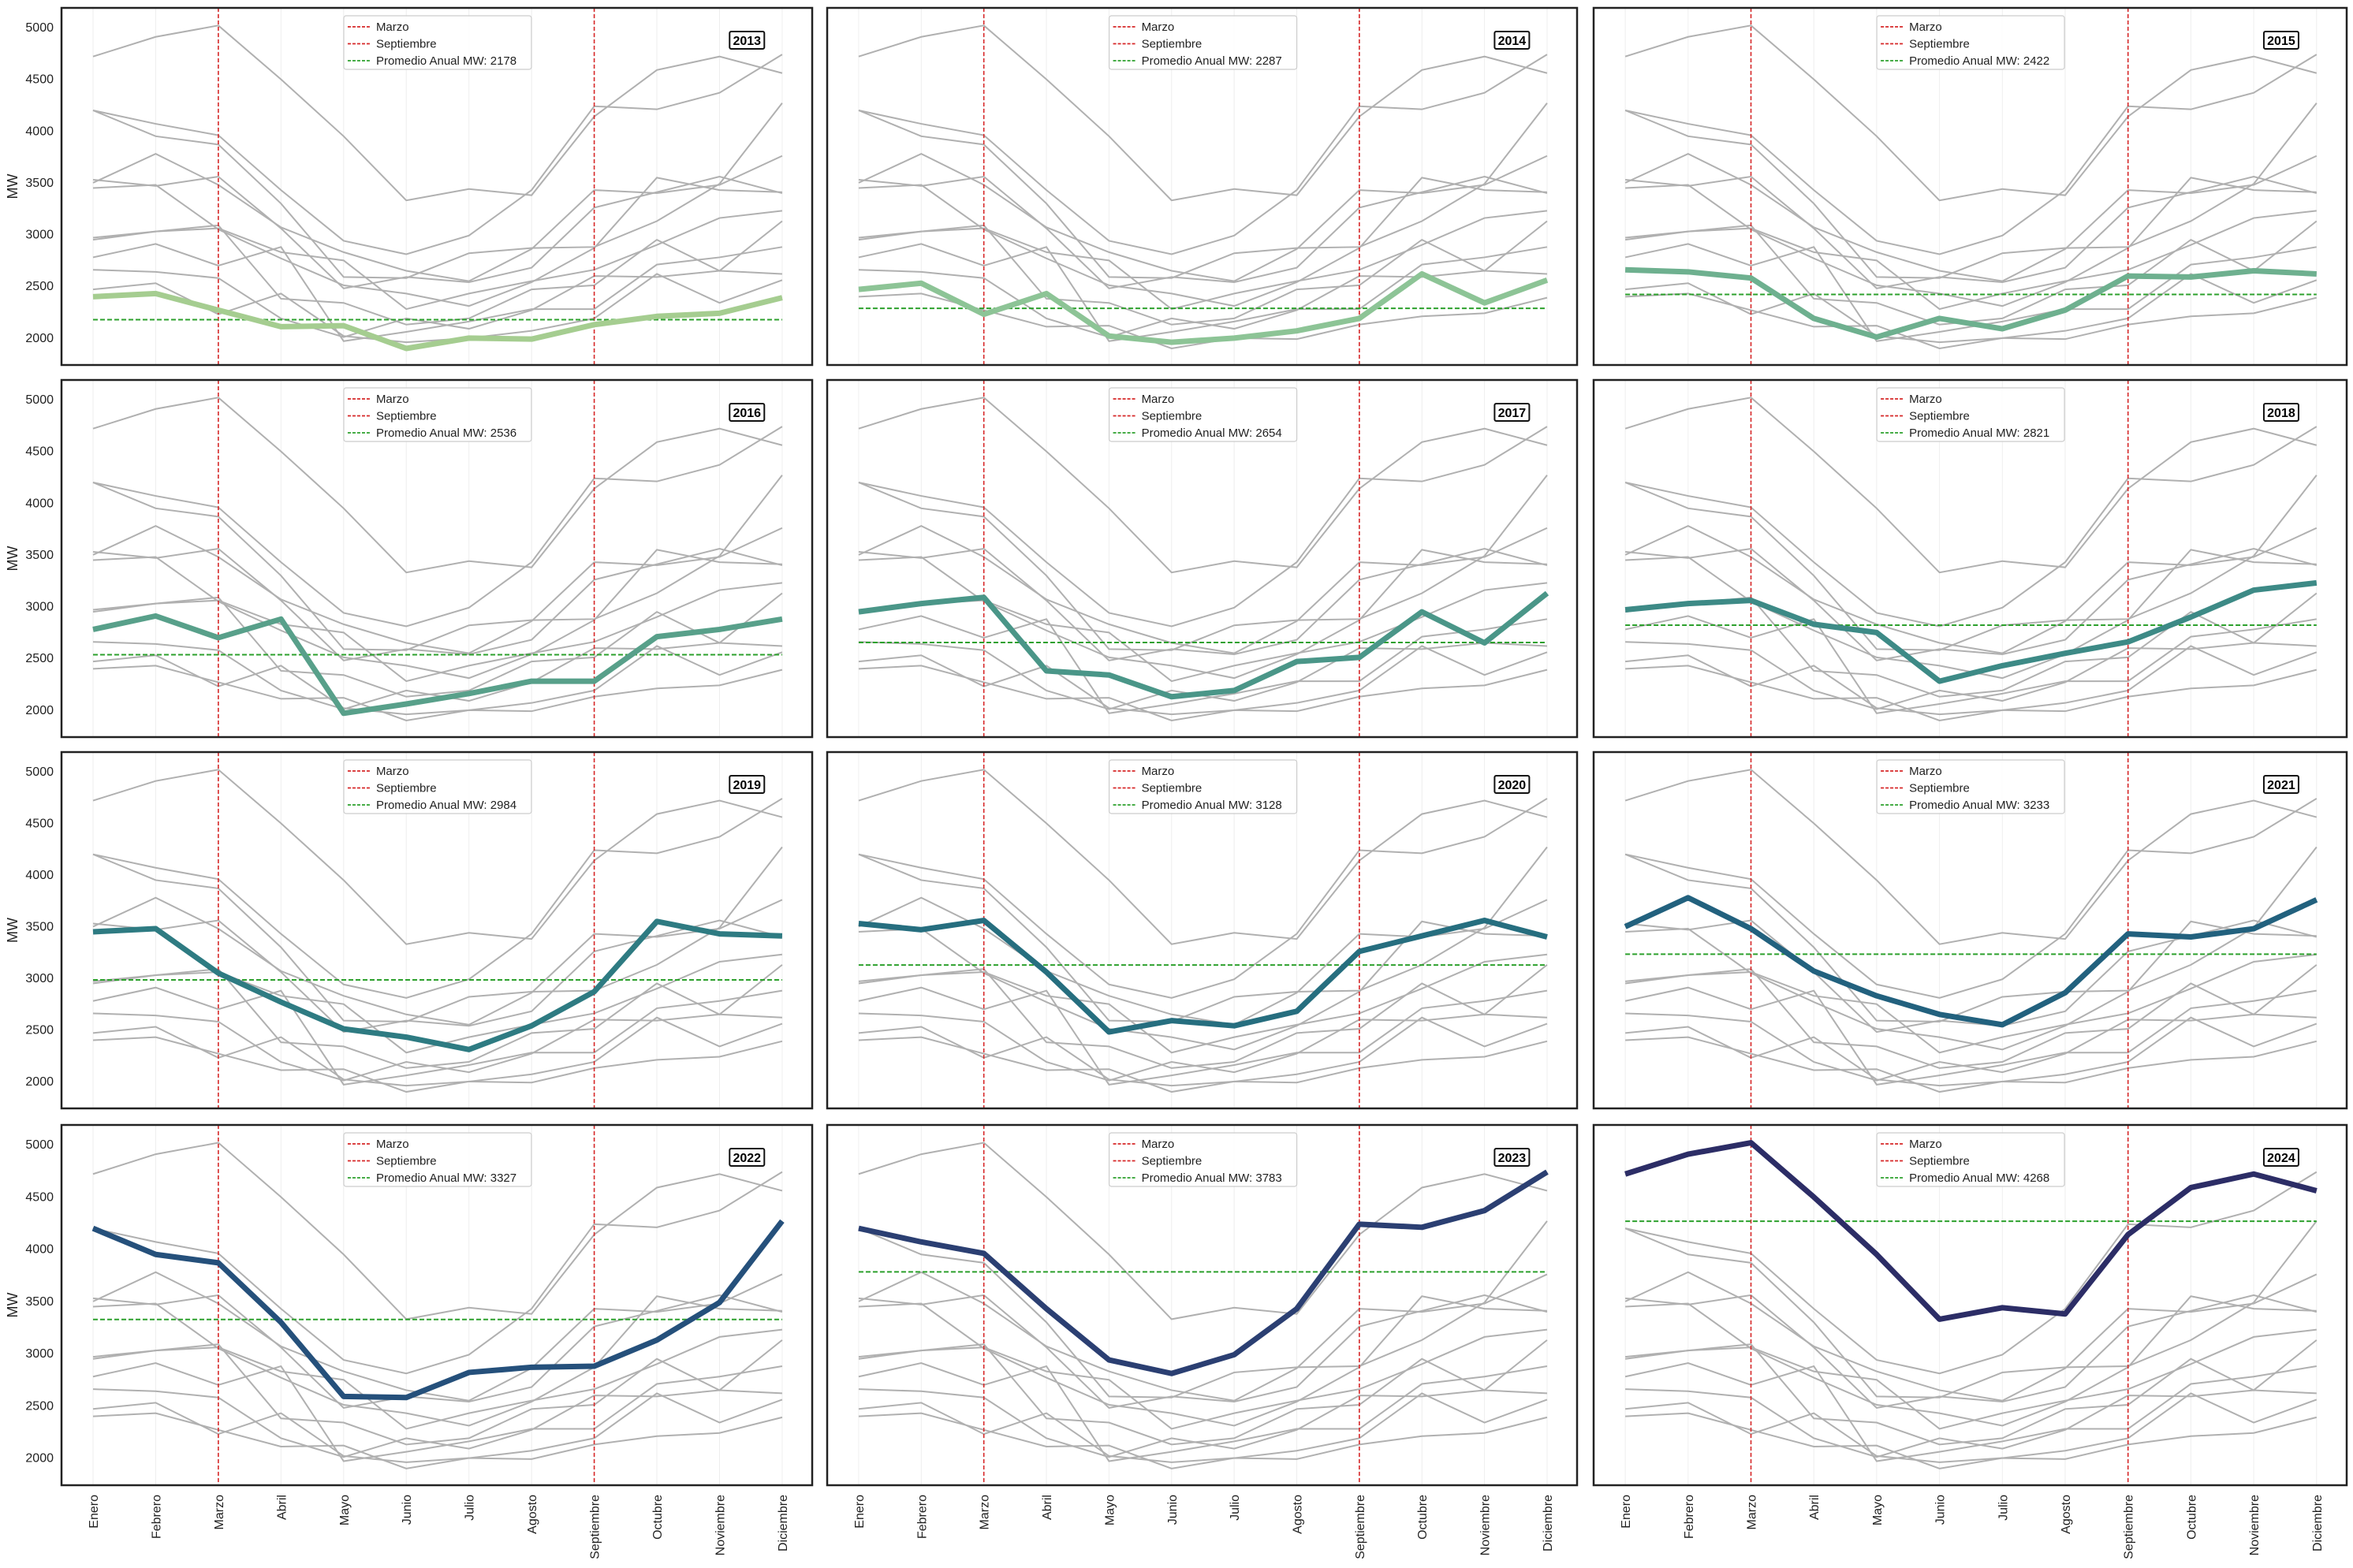  Describe the element at coordinates (446, 433) in the screenshot. I see `legend-label: Promedio Anual MW: 2536` at that location.